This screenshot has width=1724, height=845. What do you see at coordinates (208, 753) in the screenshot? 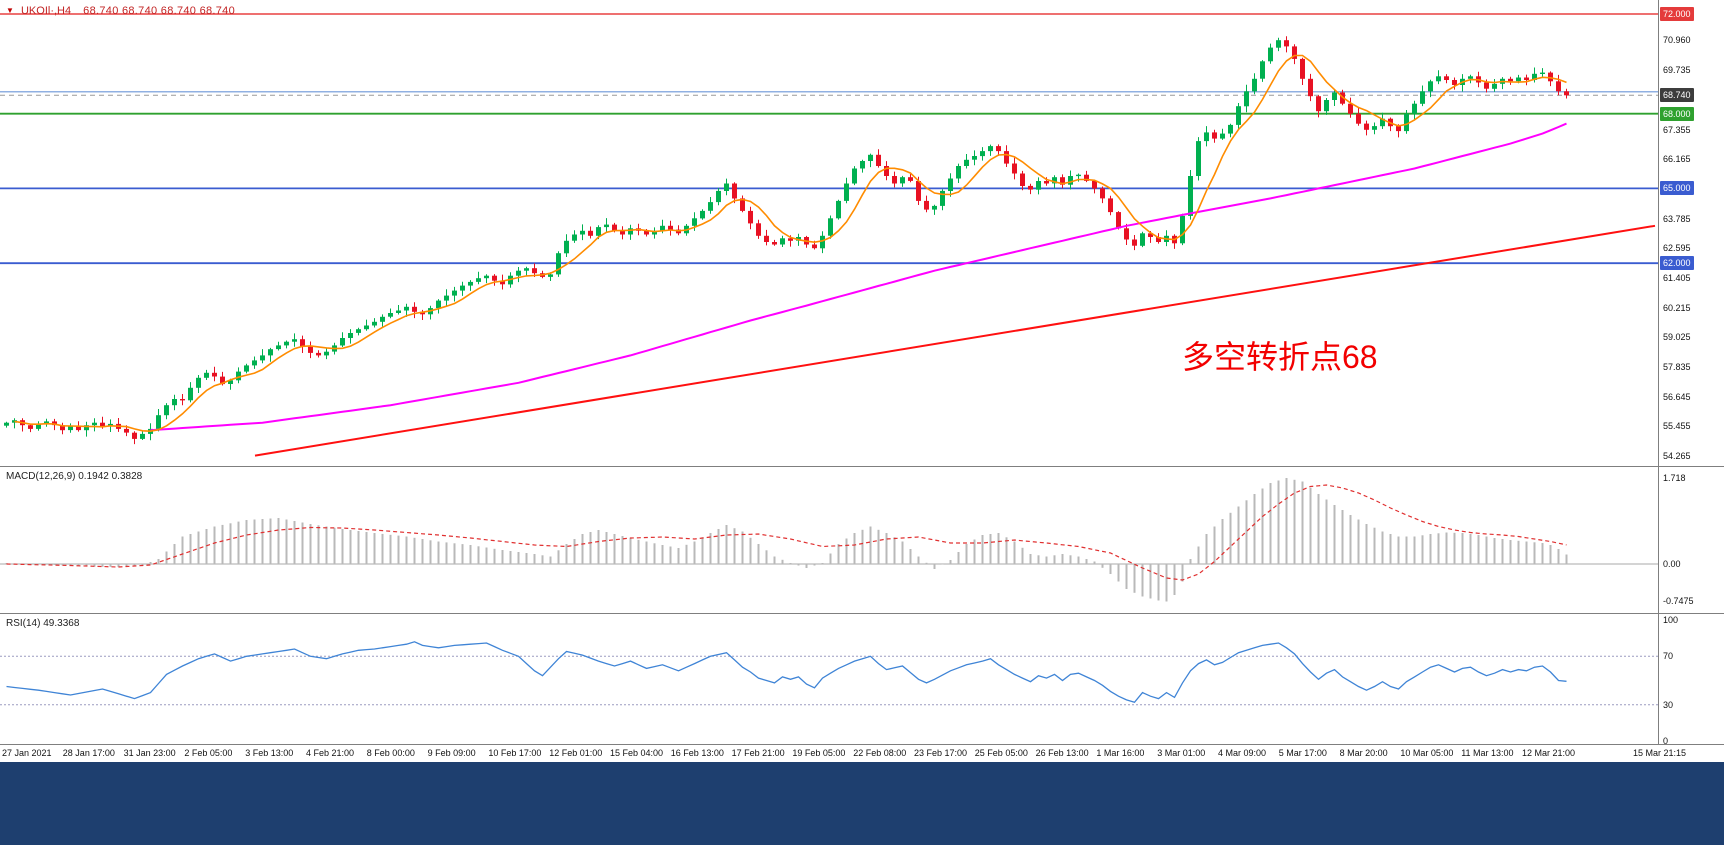
I see `time-axis-label: 2 Feb 05:00` at bounding box center [208, 753].